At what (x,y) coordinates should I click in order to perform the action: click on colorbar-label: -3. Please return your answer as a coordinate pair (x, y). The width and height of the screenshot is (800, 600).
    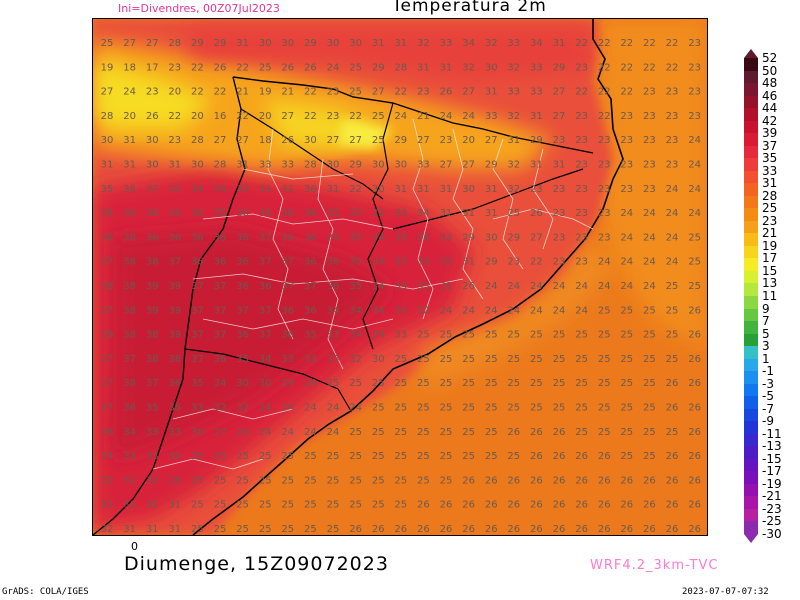
    Looking at the image, I should click on (768, 383).